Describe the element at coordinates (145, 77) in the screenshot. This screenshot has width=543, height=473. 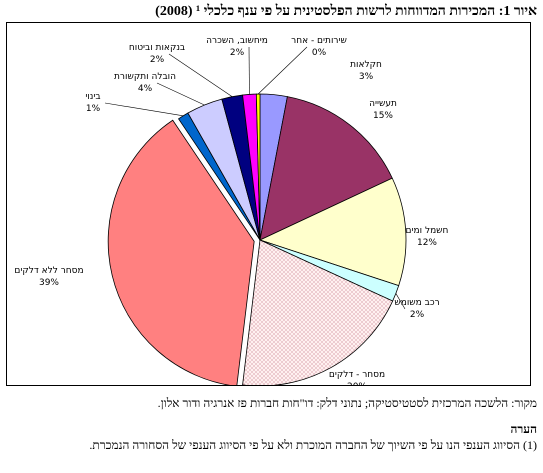
I see `slice-label-hovala: הובלה ותקשורת` at that location.